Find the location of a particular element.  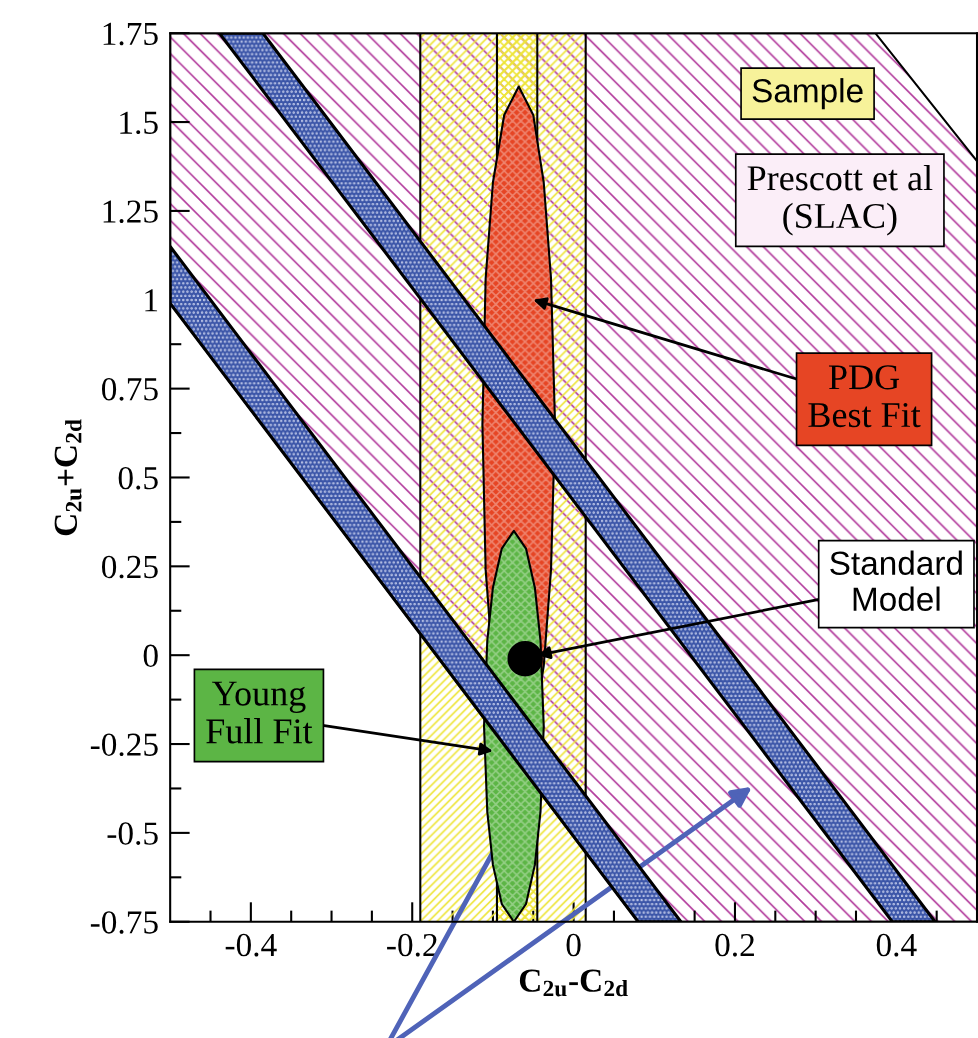

x-axis-title: C$_{2u}$-C$_{2d}$ is located at coordinates (573, 983).